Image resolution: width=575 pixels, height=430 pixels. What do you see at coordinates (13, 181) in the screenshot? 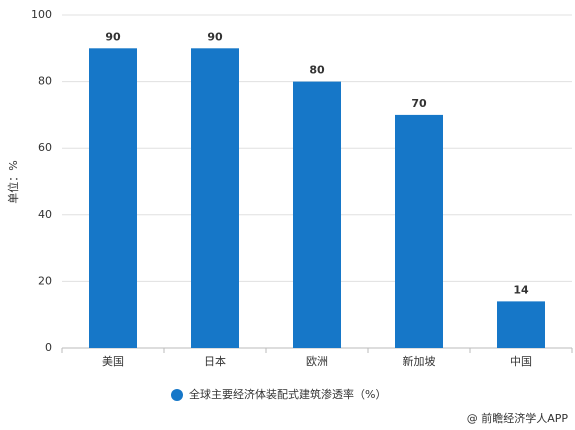
I see `y-axis-label: 单位：%` at bounding box center [13, 181].